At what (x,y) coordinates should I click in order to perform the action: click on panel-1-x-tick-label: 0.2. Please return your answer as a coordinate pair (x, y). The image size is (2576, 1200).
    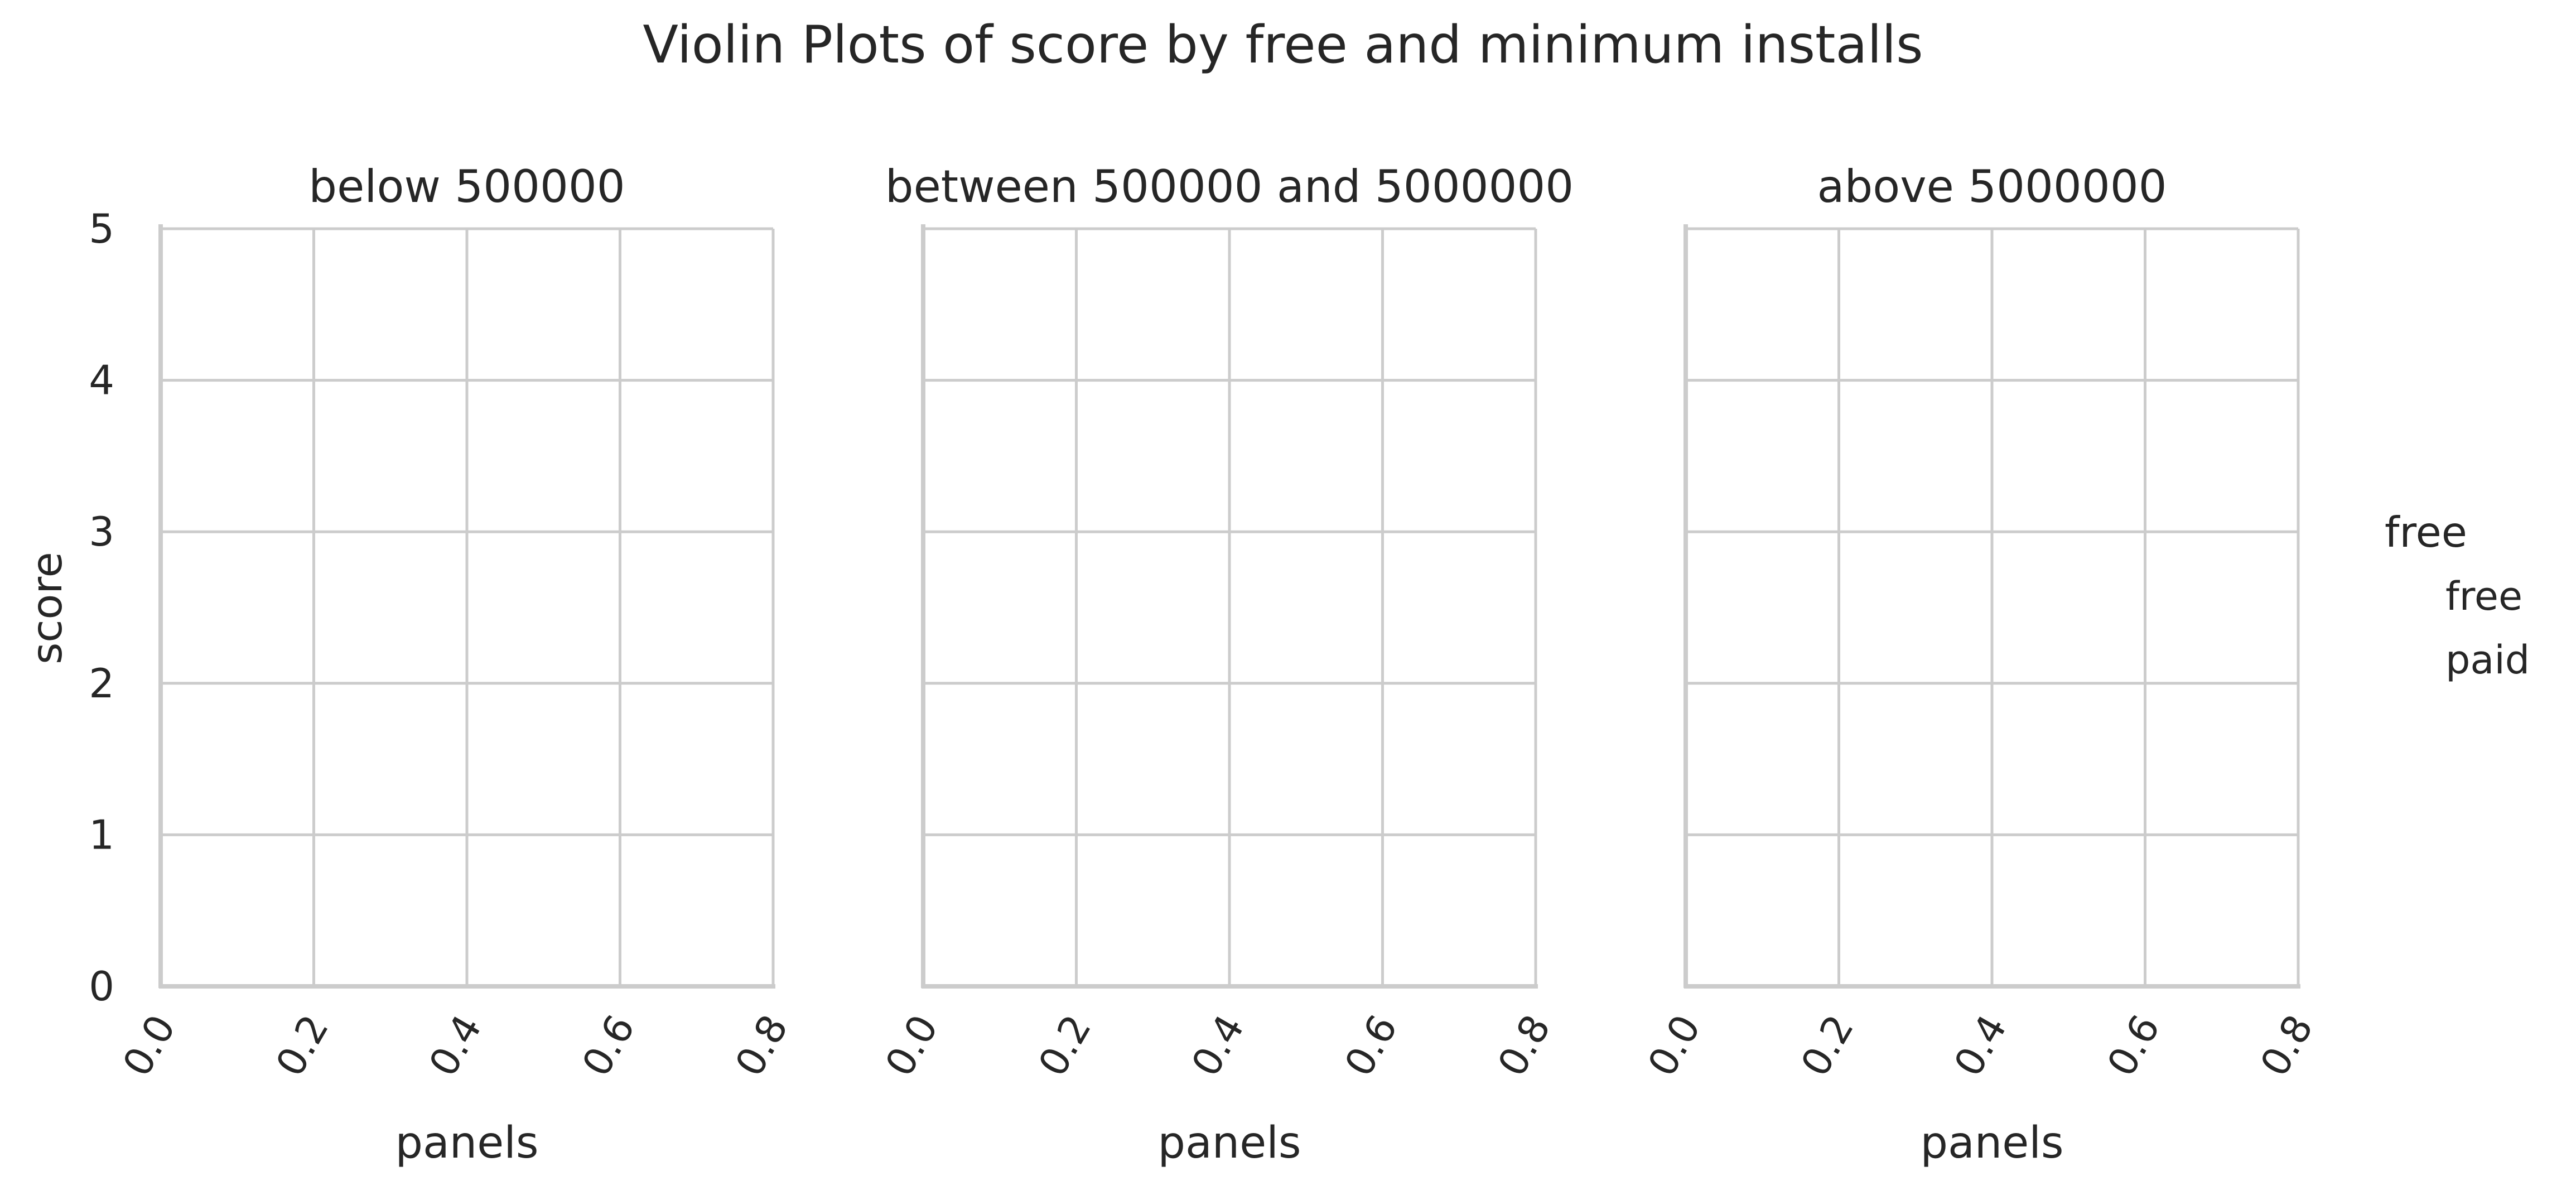
    Looking at the image, I should click on (302, 1046).